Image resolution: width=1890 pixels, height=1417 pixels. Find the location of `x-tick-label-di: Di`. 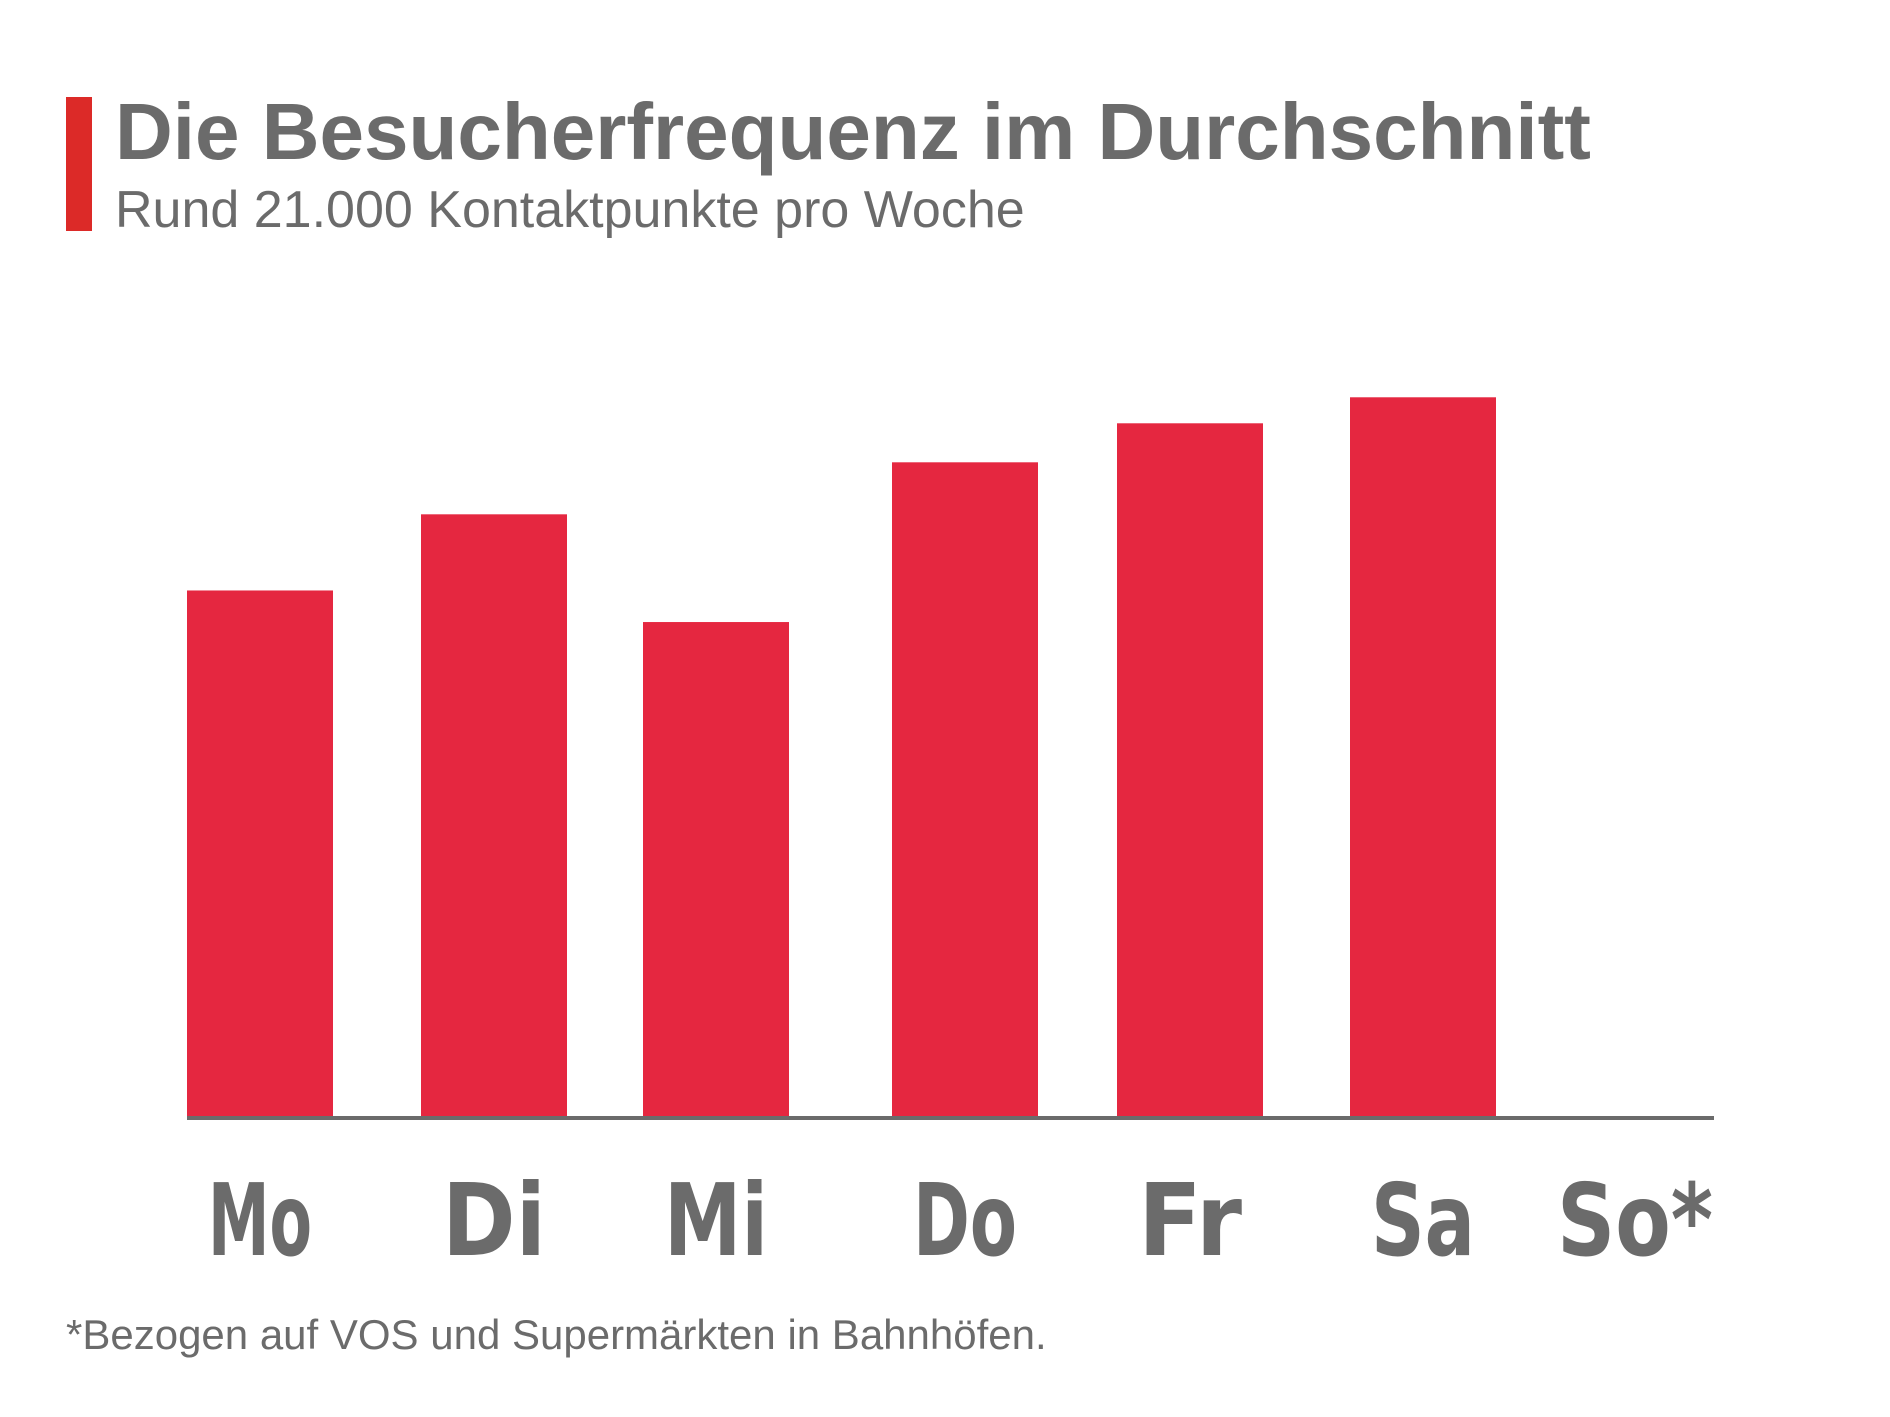

x-tick-label-di: Di is located at coordinates (494, 1220).